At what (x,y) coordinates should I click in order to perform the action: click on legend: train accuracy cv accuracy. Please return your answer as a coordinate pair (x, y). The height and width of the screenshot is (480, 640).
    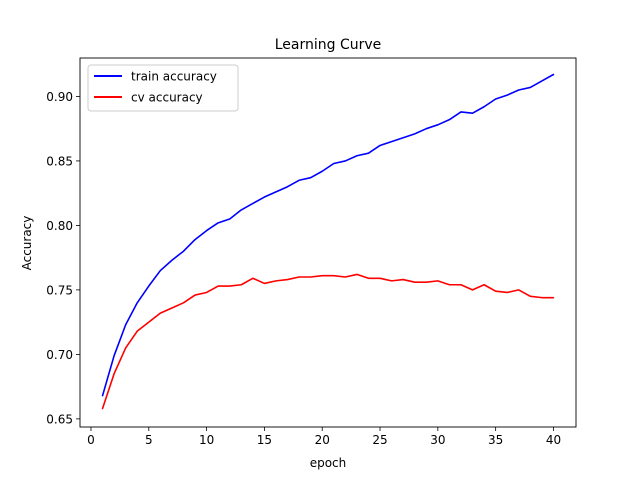
    Looking at the image, I should click on (163, 88).